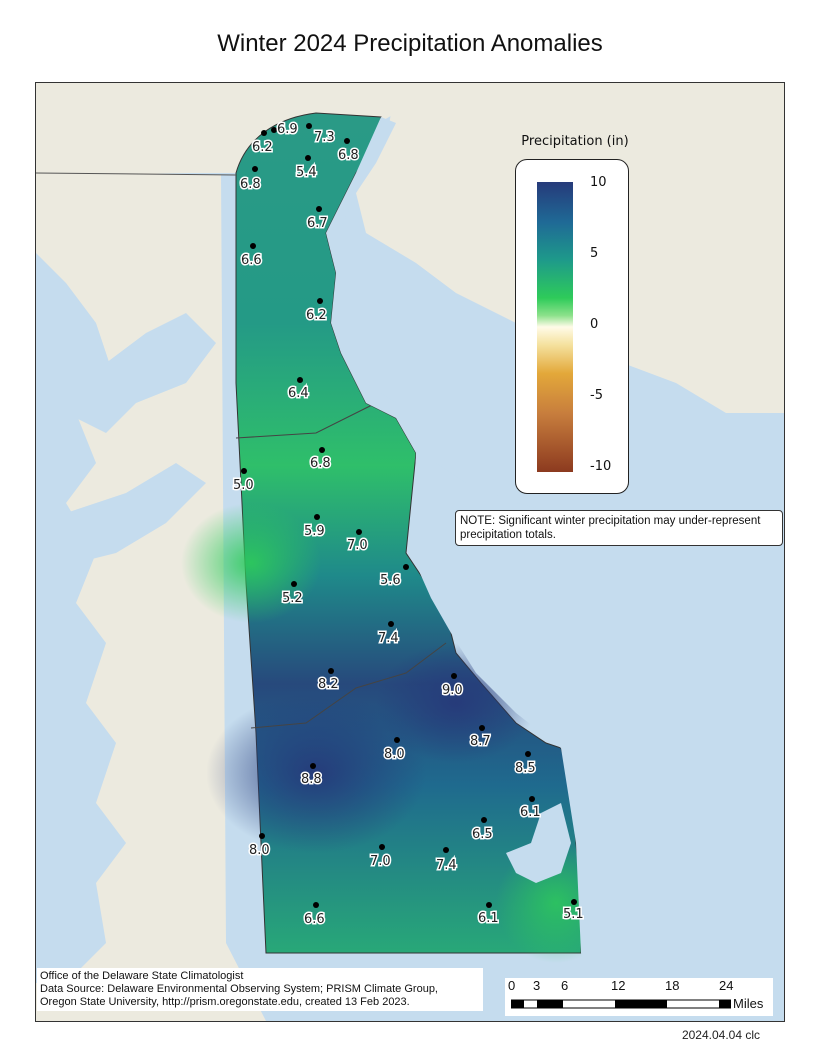 This screenshot has height=1058, width=820. What do you see at coordinates (287, 129) in the screenshot?
I see `station-value: 6.9` at bounding box center [287, 129].